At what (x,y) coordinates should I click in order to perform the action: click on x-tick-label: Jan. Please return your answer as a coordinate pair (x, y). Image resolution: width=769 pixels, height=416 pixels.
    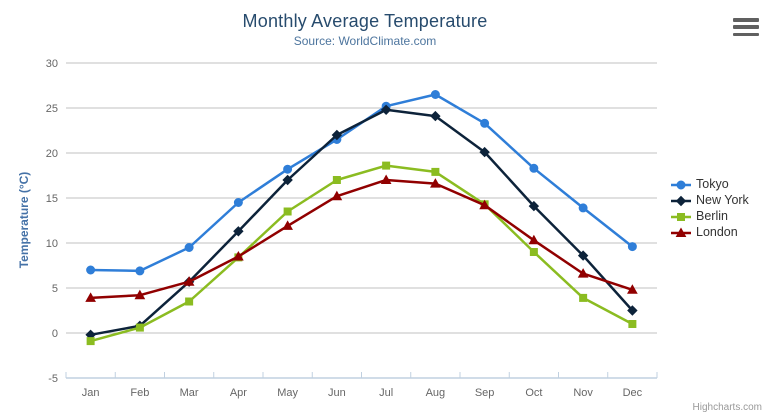
    Looking at the image, I should click on (91, 393).